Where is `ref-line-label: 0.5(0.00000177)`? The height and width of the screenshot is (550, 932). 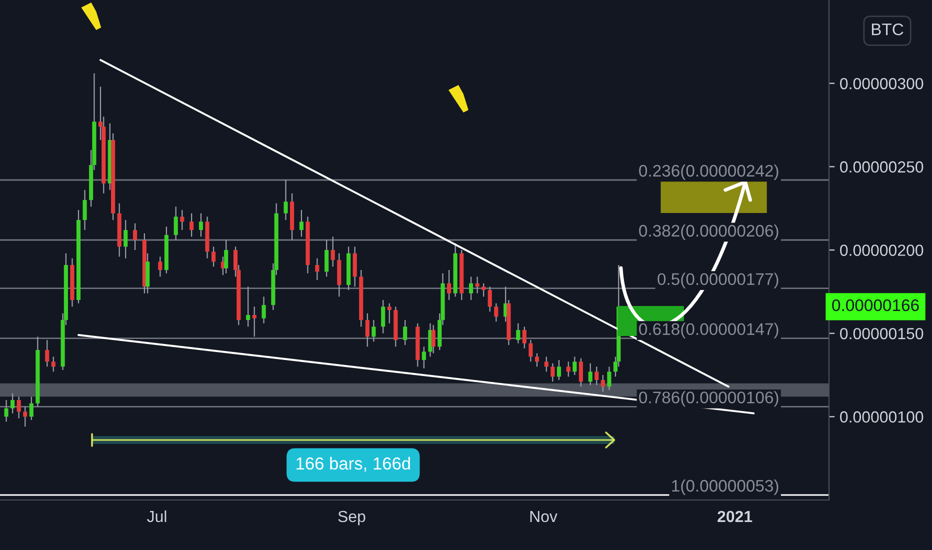 ref-line-label: 0.5(0.00000177) is located at coordinates (718, 280).